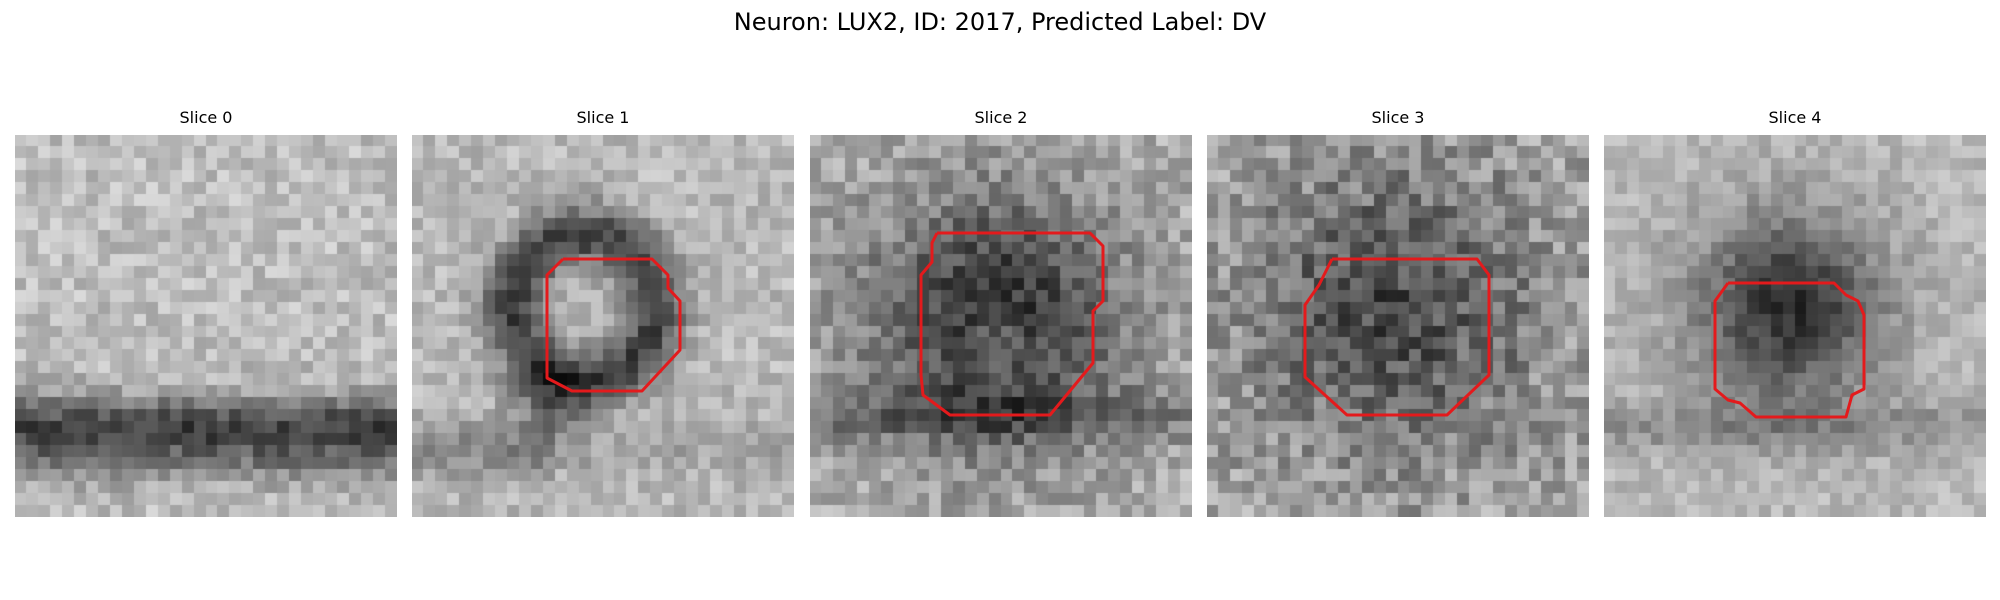 This screenshot has height=600, width=2000. I want to click on slice-panel-2: Slice 2, so click(1001, 312).